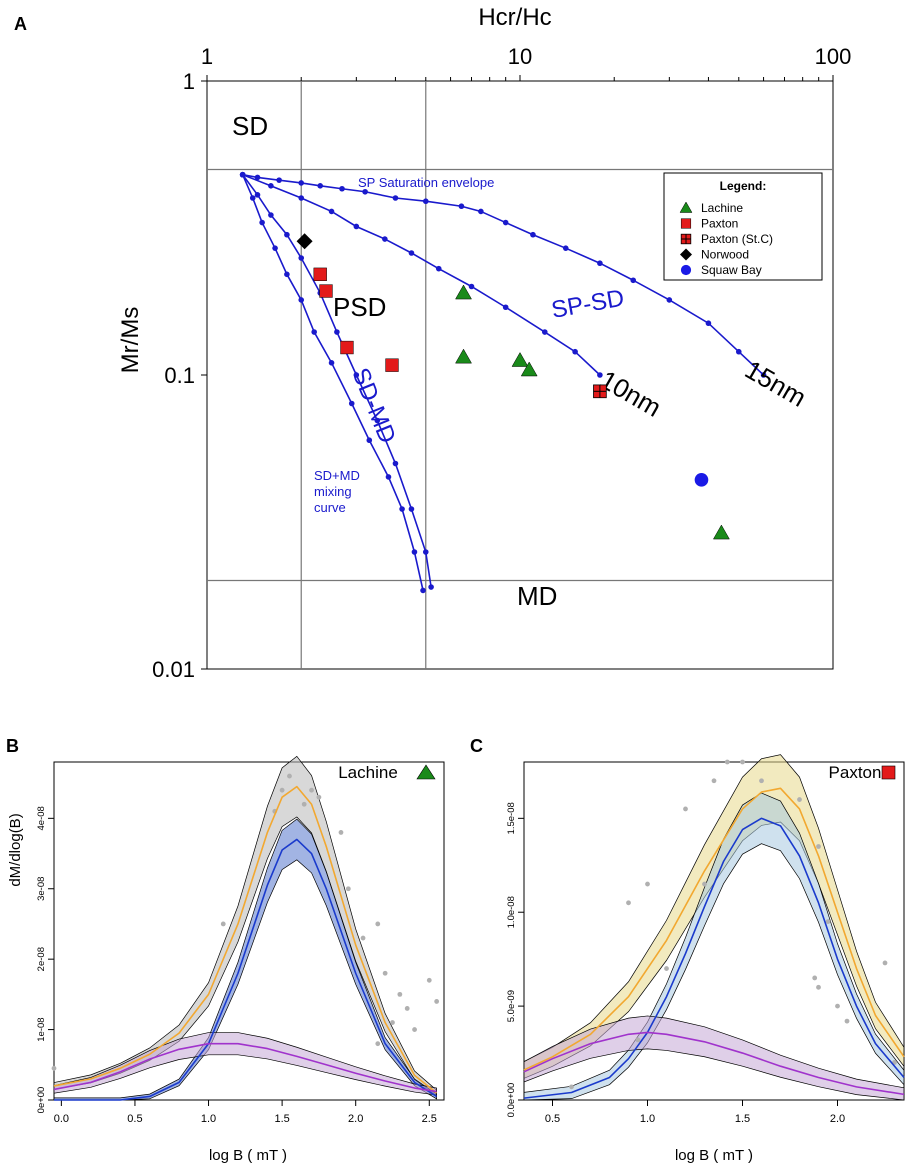  I want to click on y-tick-label: 0.1, so click(179, 375).